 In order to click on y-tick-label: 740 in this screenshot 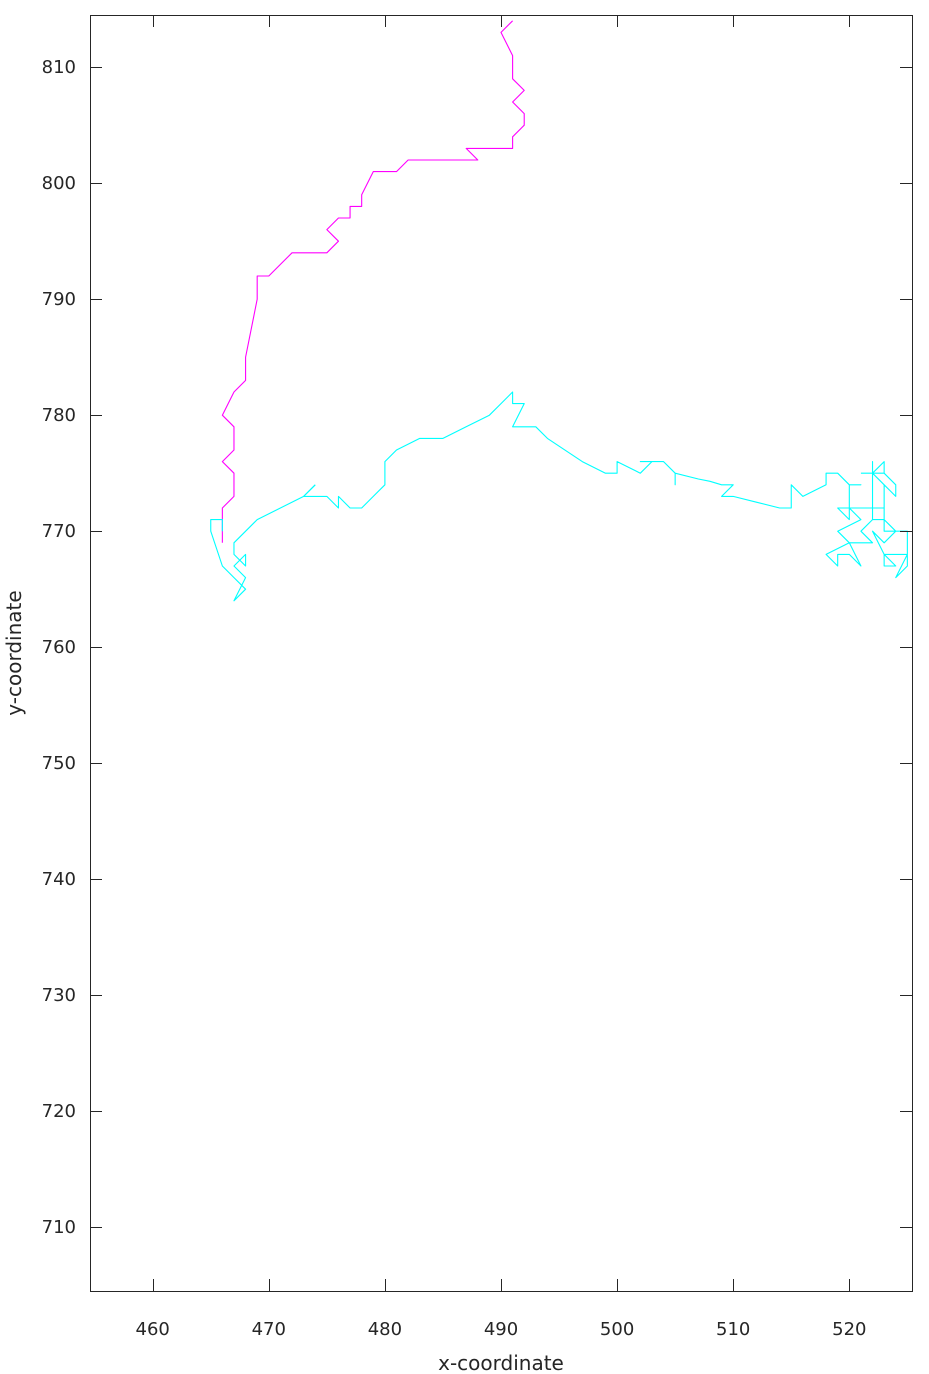, I will do `click(59, 879)`.